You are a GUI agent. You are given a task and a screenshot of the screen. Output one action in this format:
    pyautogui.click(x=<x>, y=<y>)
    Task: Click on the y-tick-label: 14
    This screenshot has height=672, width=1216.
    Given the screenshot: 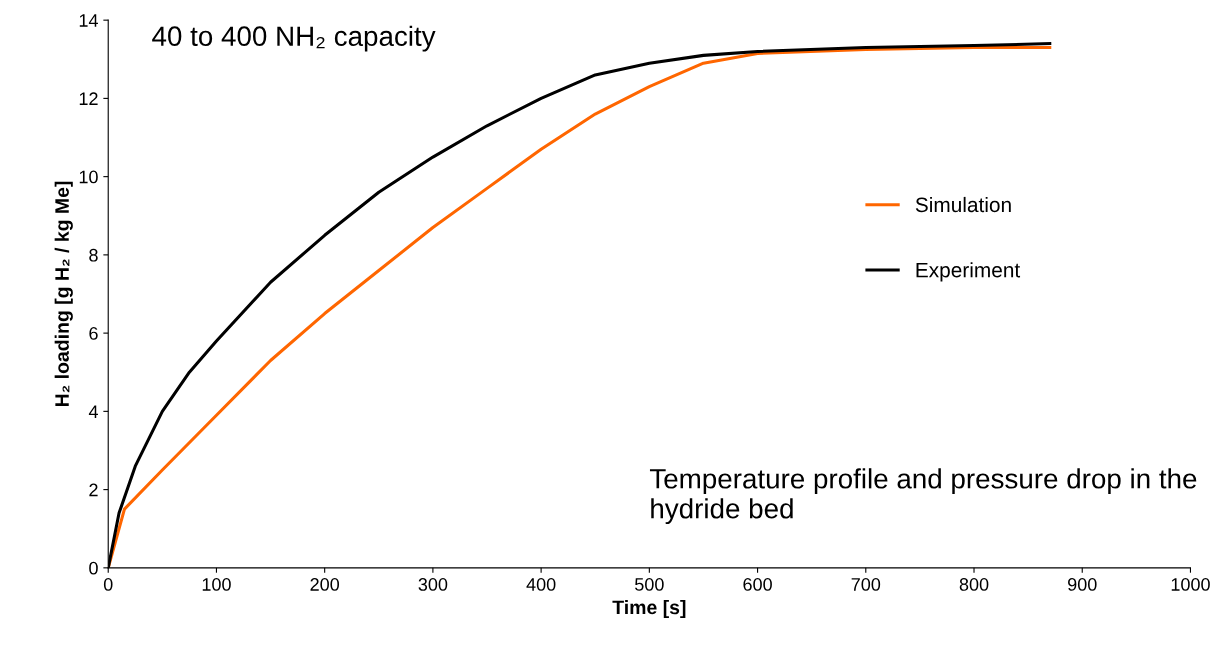 What is the action you would take?
    pyautogui.click(x=88, y=20)
    